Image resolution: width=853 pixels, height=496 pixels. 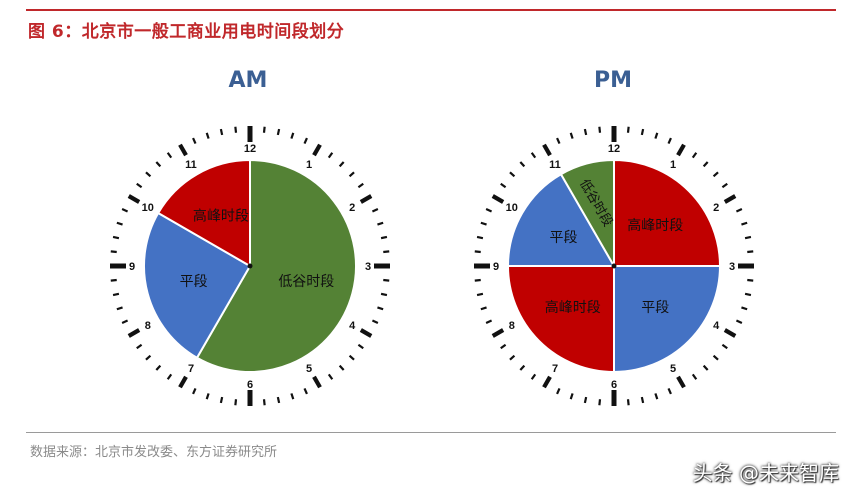 I want to click on pm-label: PM, so click(x=613, y=80).